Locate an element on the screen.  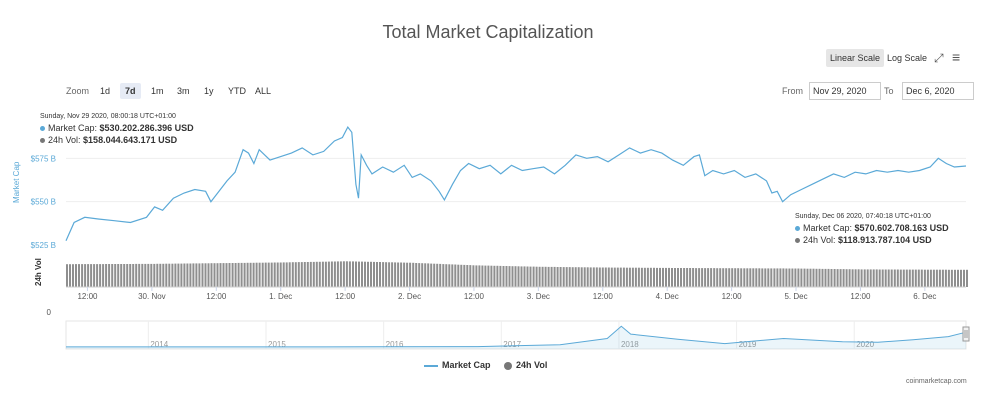
navigator-frame is located at coordinates (516, 335).